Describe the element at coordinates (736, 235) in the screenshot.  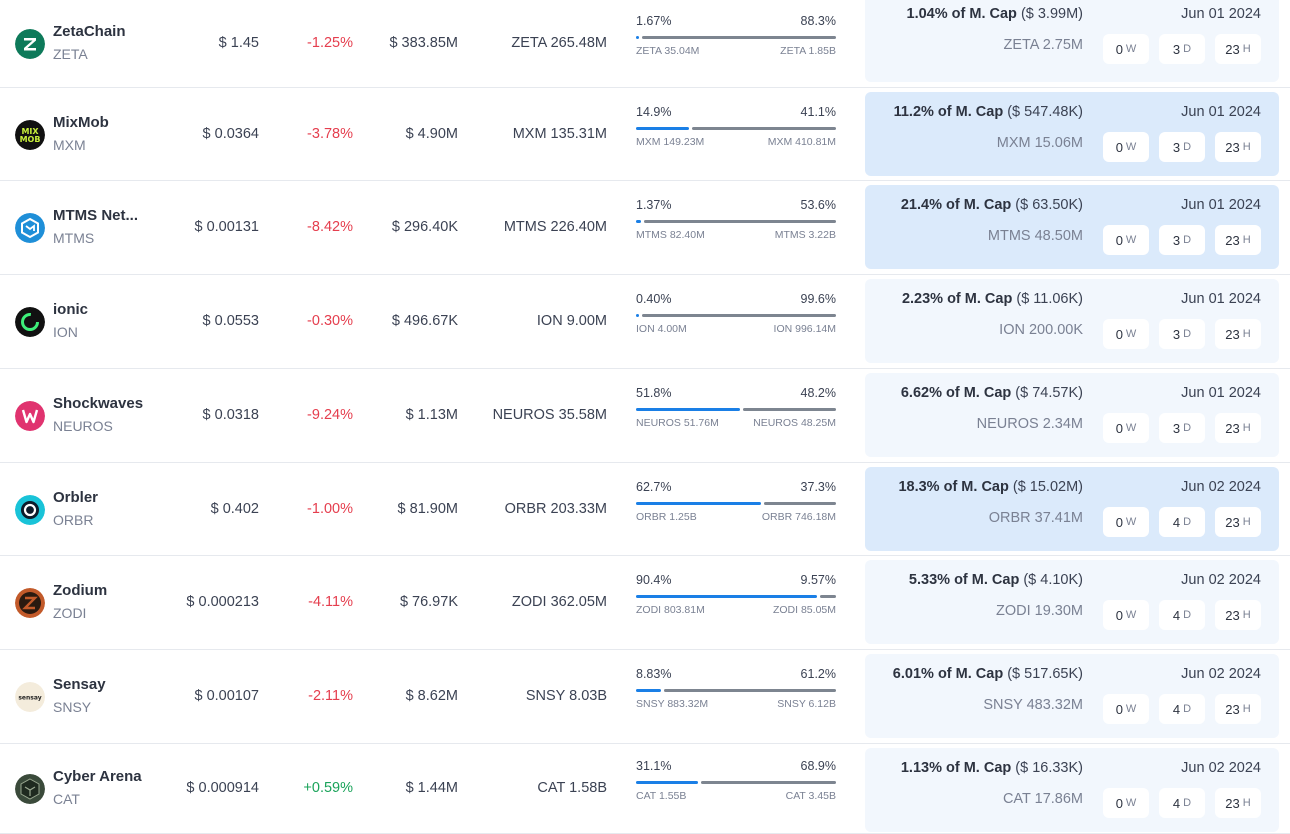
I see `progress-amount-labels: MTMS 82.40M MTMS 3.22B` at that location.